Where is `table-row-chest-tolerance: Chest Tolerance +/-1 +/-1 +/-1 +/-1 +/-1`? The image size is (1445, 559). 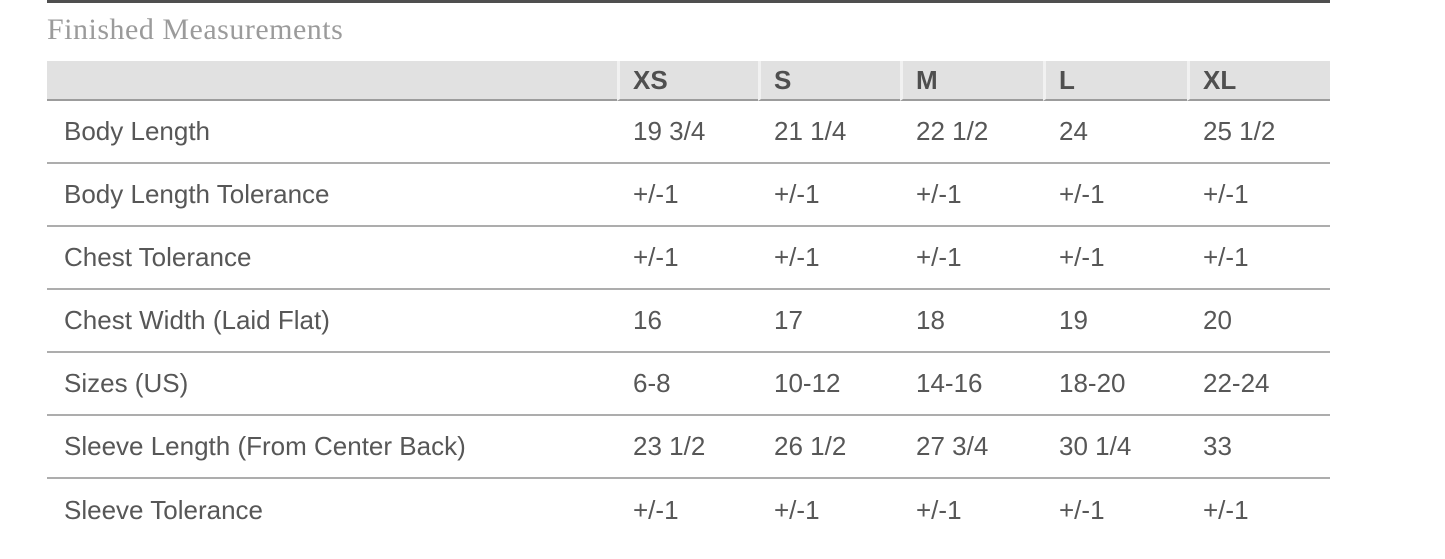
table-row-chest-tolerance: Chest Tolerance +/-1 +/-1 +/-1 +/-1 +/-1 is located at coordinates (688, 258).